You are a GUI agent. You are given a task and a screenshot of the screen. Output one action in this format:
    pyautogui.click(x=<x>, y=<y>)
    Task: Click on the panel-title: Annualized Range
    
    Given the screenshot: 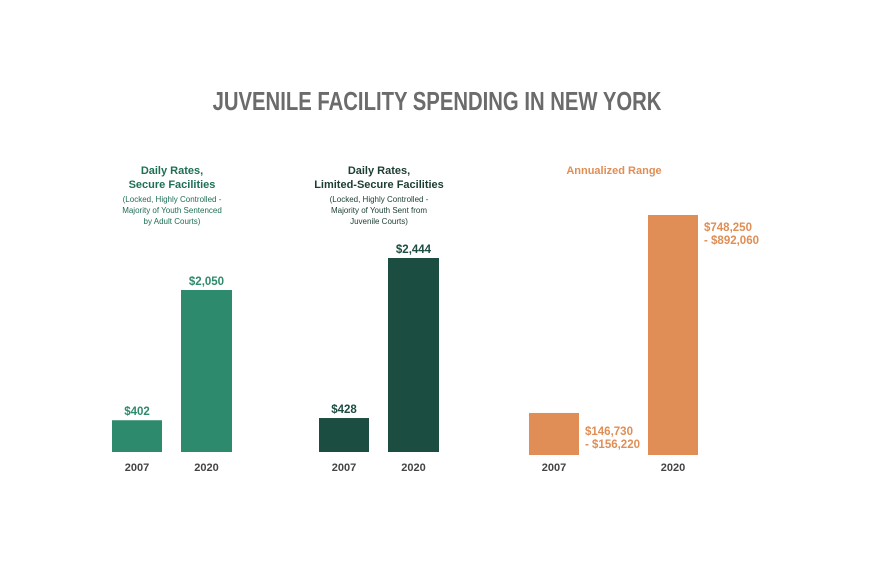 What is the action you would take?
    pyautogui.click(x=613, y=171)
    